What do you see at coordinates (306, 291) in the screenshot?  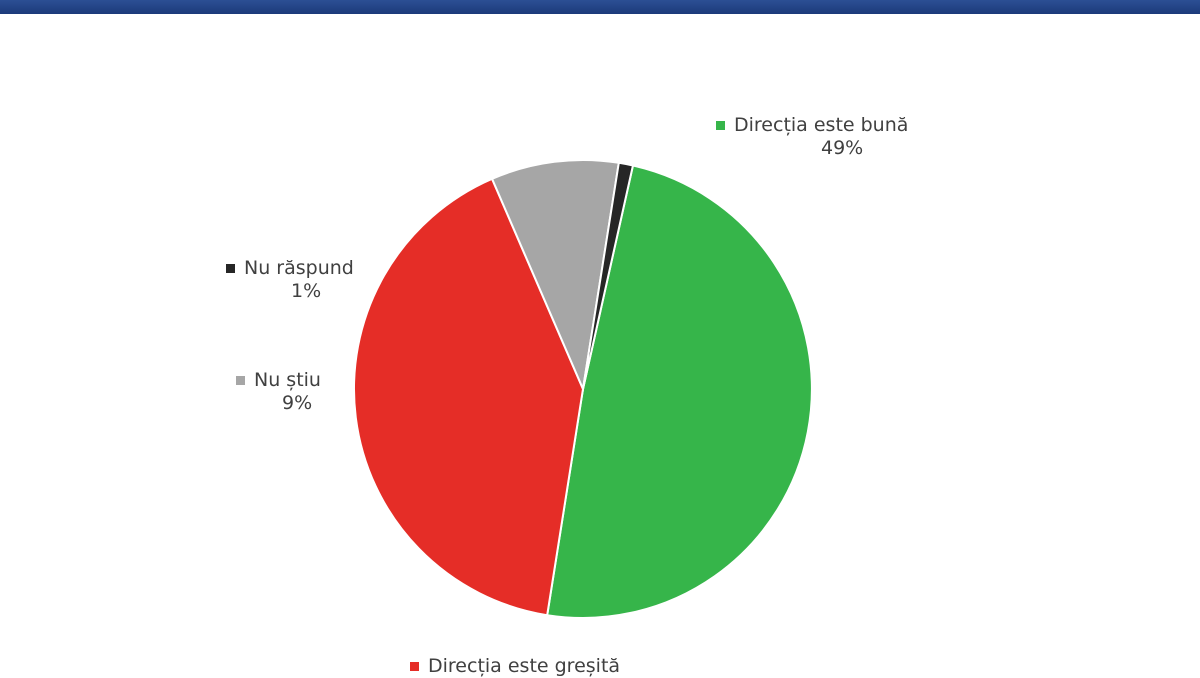 I see `label-nu-raspund-value: 1%` at bounding box center [306, 291].